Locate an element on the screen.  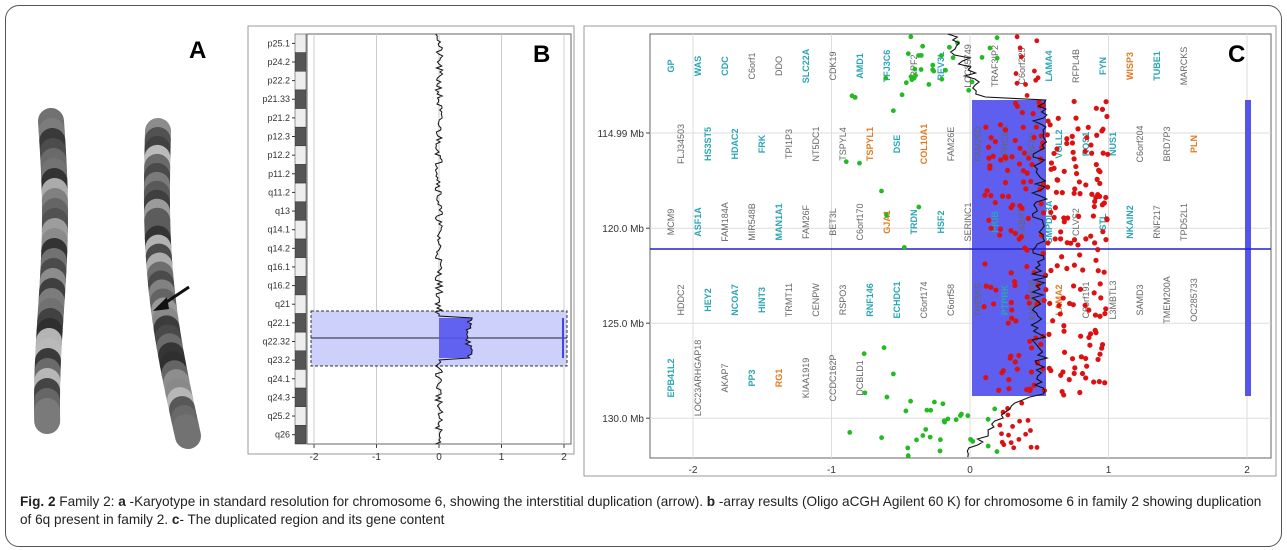
gene-label: MIR548B is located at coordinates (752, 222).